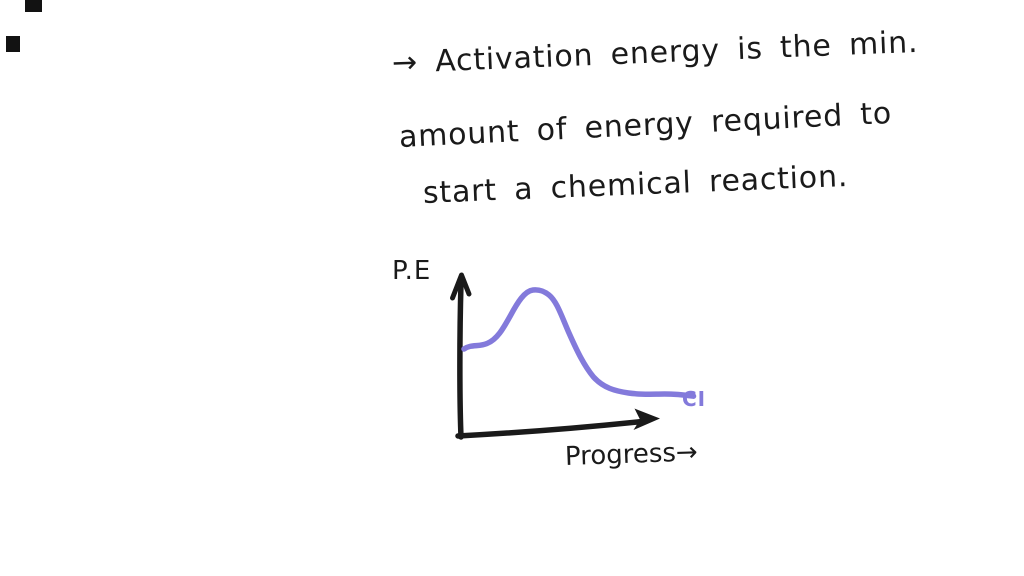 The height and width of the screenshot is (576, 1024). Describe the element at coordinates (460, 360) in the screenshot. I see `y-axis-line` at that location.